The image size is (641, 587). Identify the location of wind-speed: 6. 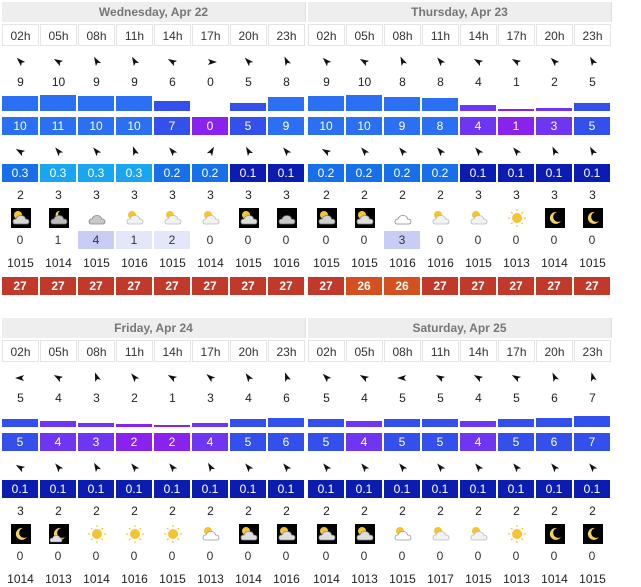
(554, 442).